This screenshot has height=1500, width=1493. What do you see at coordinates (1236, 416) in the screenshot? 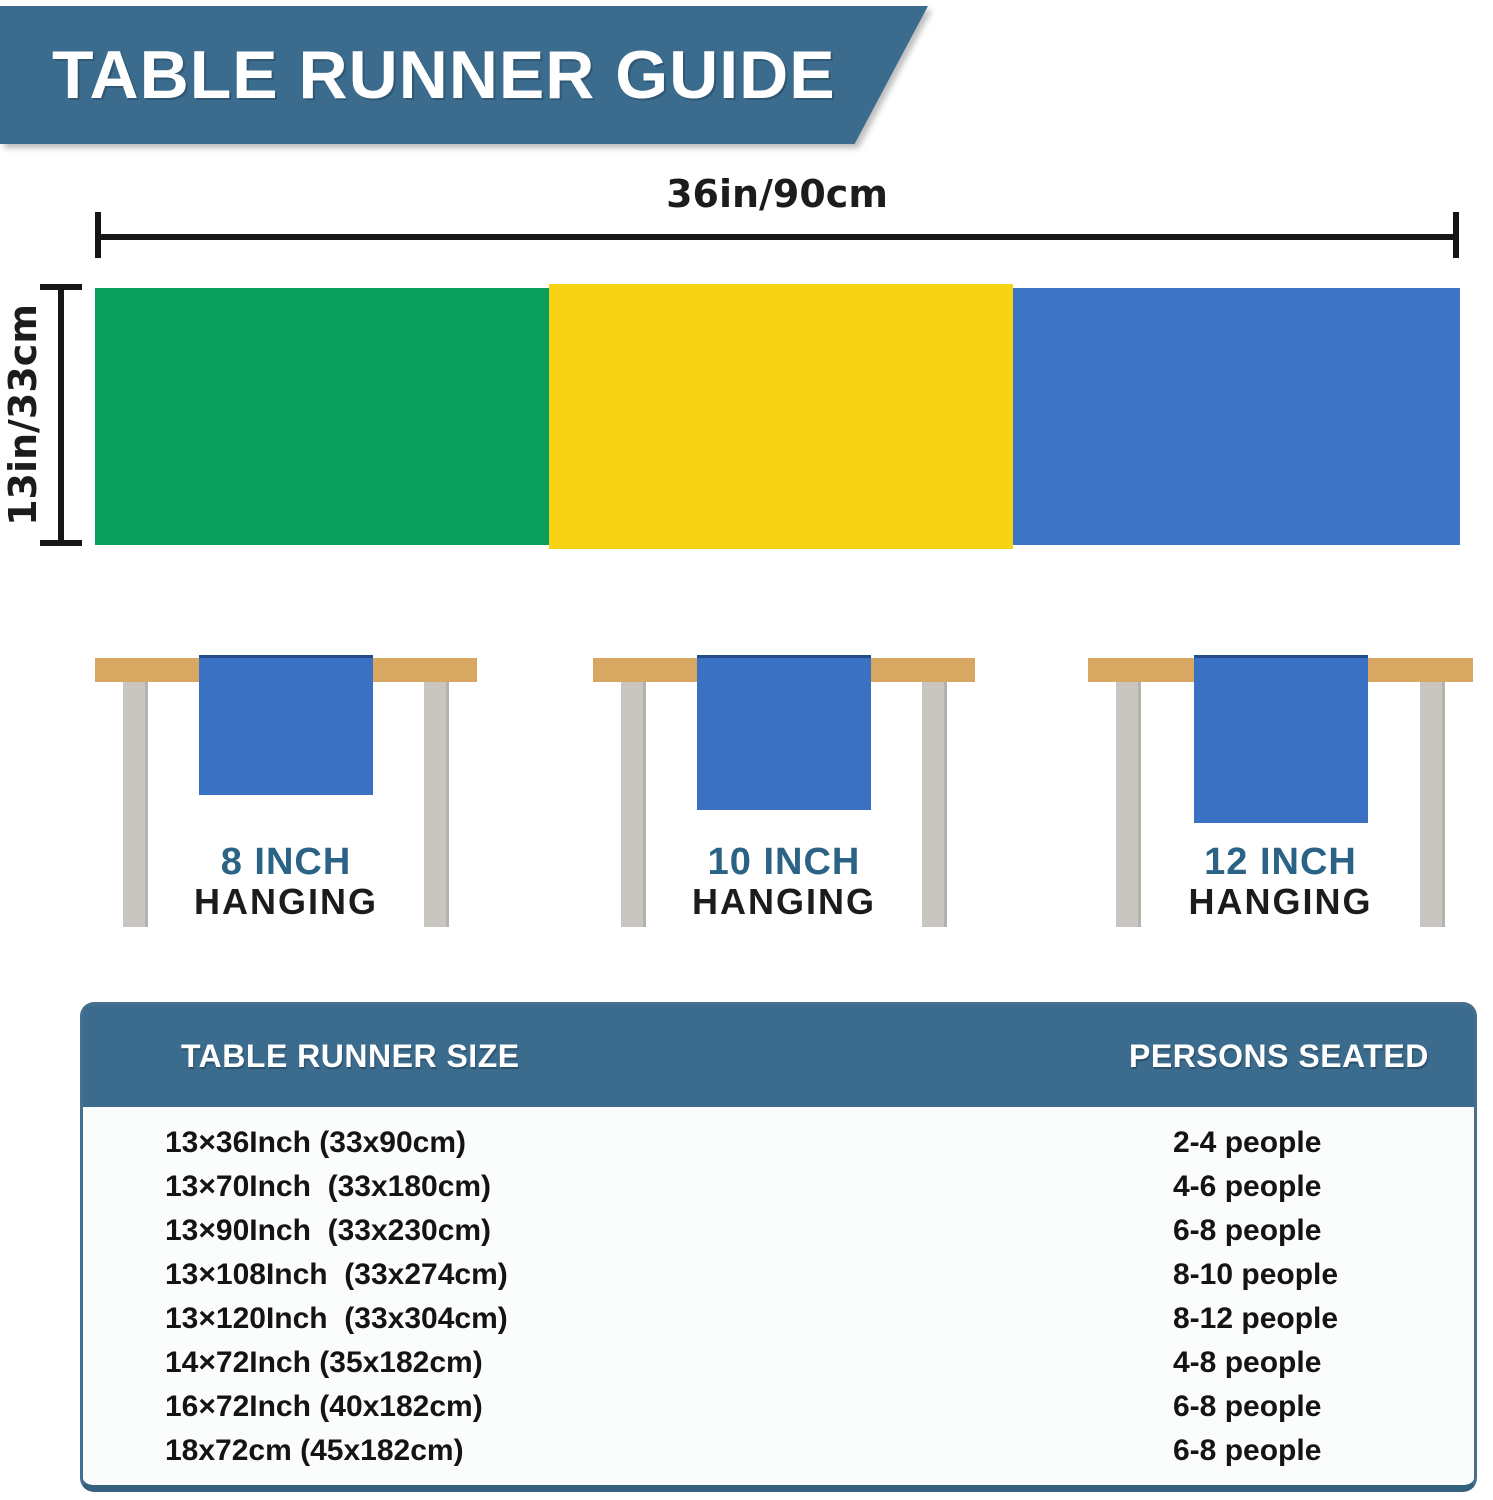
I see `runner-segment-blue` at bounding box center [1236, 416].